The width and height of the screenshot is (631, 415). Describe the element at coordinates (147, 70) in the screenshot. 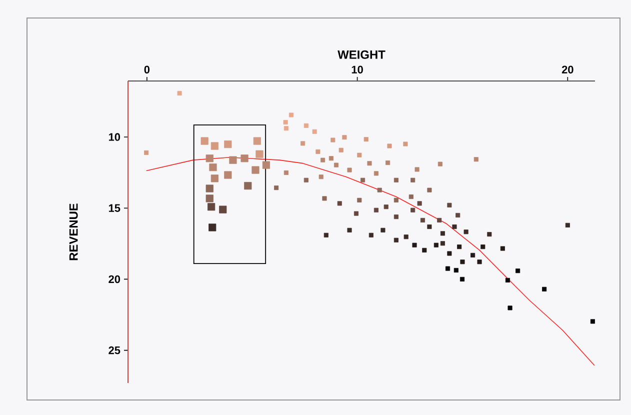

I see `x-tick-label: 0` at that location.